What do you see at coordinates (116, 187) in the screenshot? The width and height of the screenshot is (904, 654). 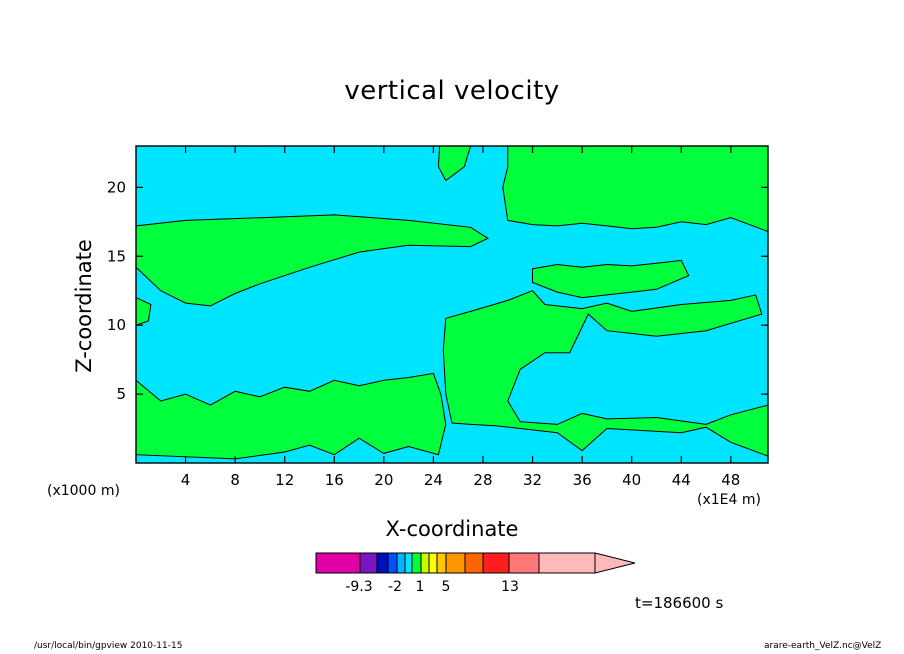 I see `y-tick-label: 20` at bounding box center [116, 187].